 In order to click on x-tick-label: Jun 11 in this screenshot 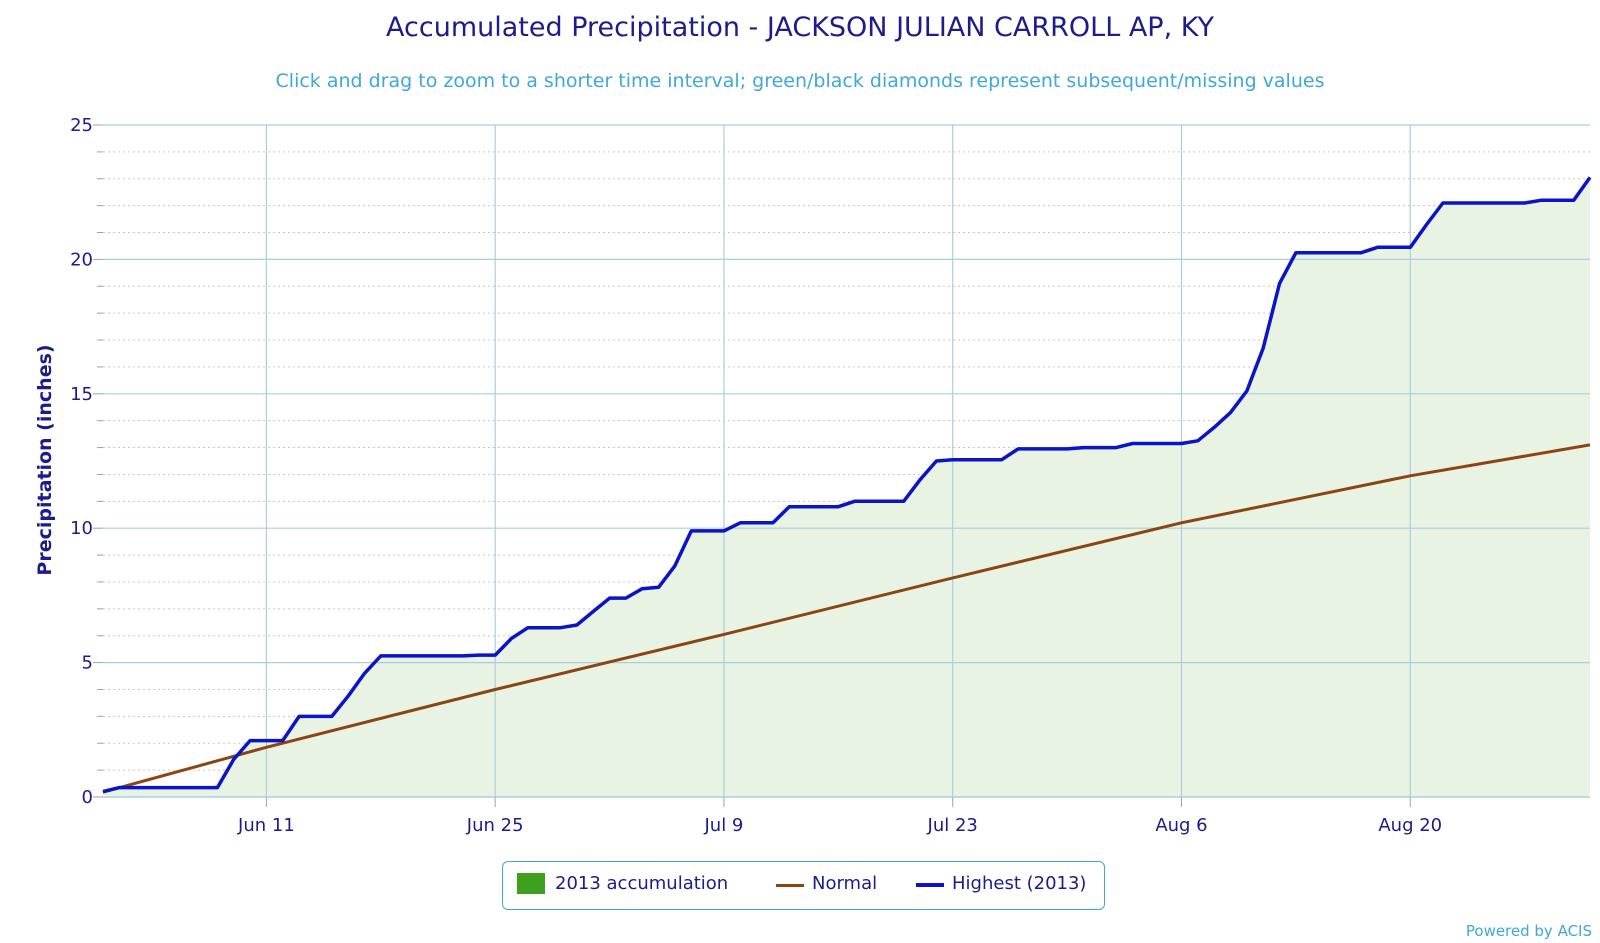, I will do `click(266, 825)`.